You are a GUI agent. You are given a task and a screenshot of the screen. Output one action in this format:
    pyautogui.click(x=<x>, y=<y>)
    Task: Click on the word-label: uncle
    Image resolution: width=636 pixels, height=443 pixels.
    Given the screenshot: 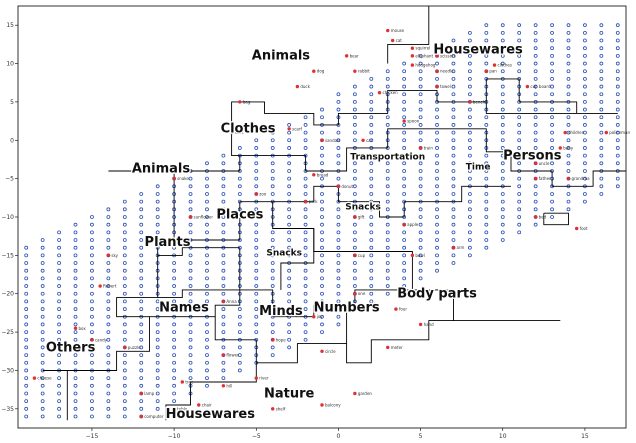 What is the action you would take?
    pyautogui.click(x=544, y=163)
    